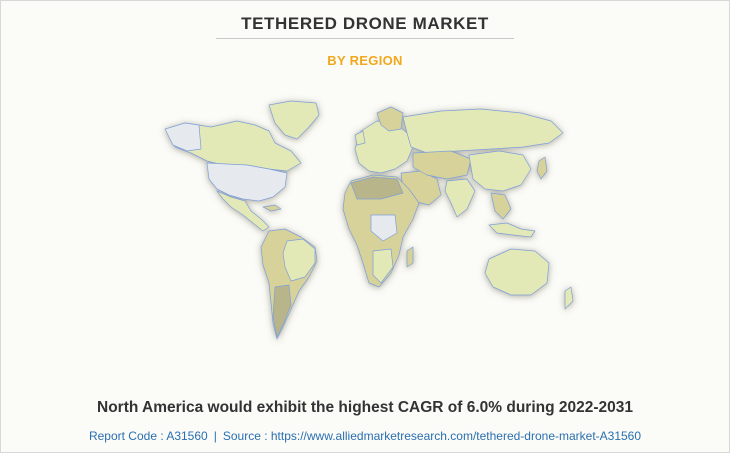  I want to click on usa-region, so click(247, 182).